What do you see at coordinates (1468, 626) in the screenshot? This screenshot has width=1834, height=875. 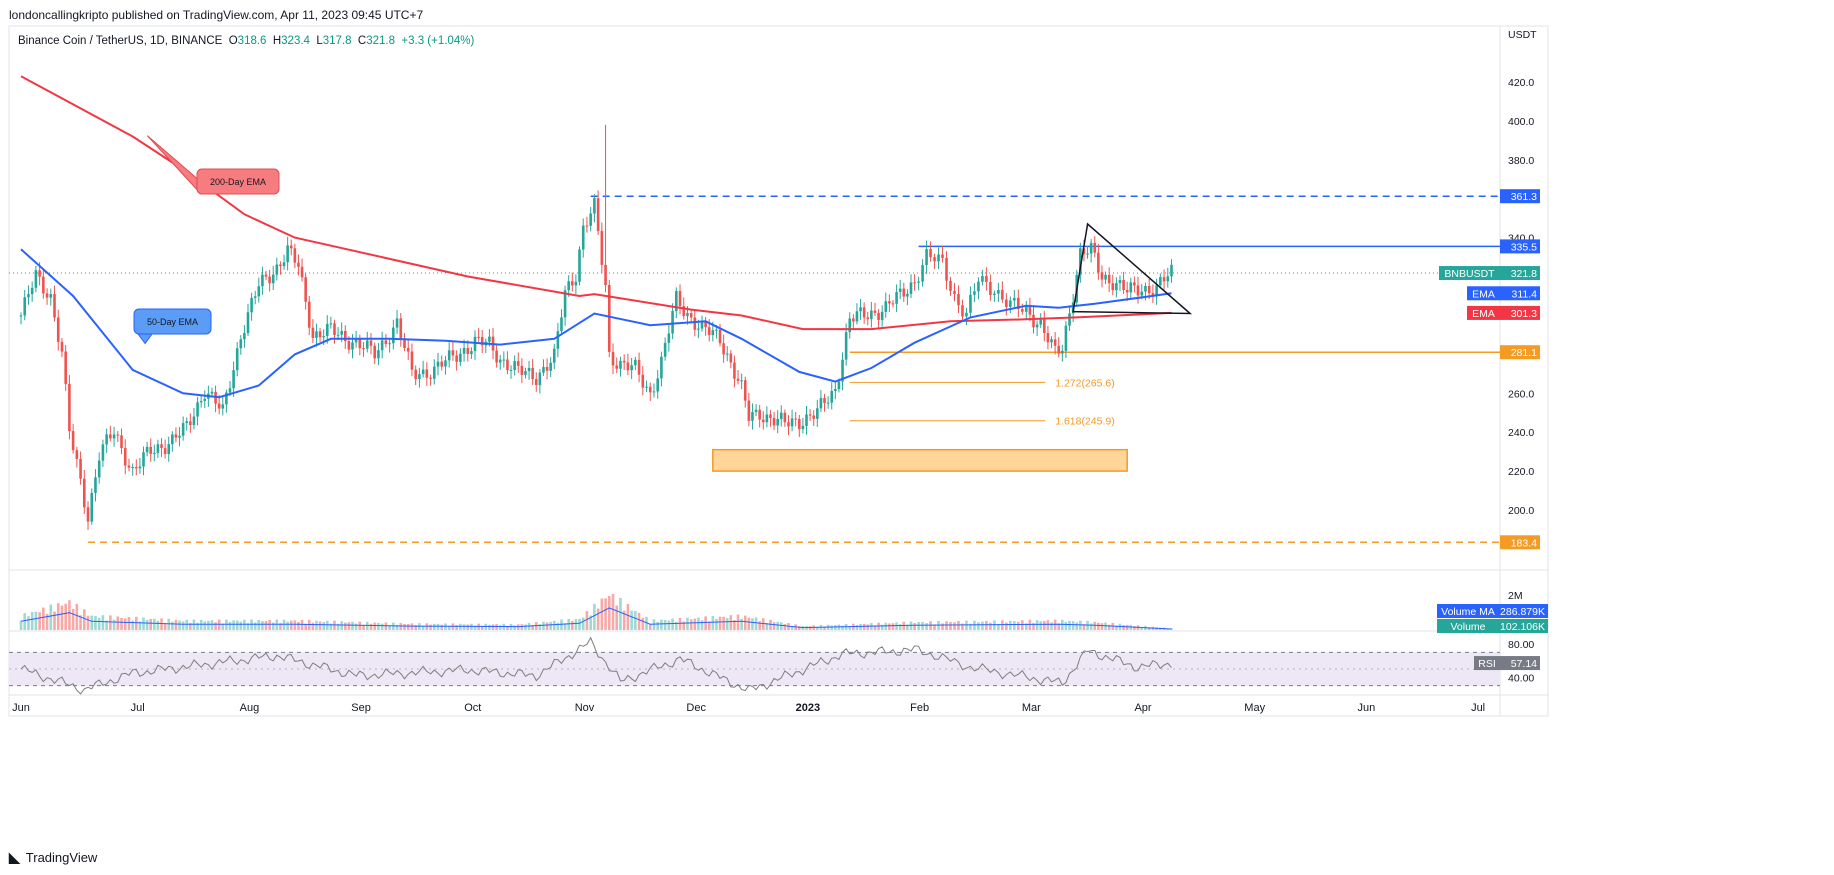 I see `volume-tag-name-box` at bounding box center [1468, 626].